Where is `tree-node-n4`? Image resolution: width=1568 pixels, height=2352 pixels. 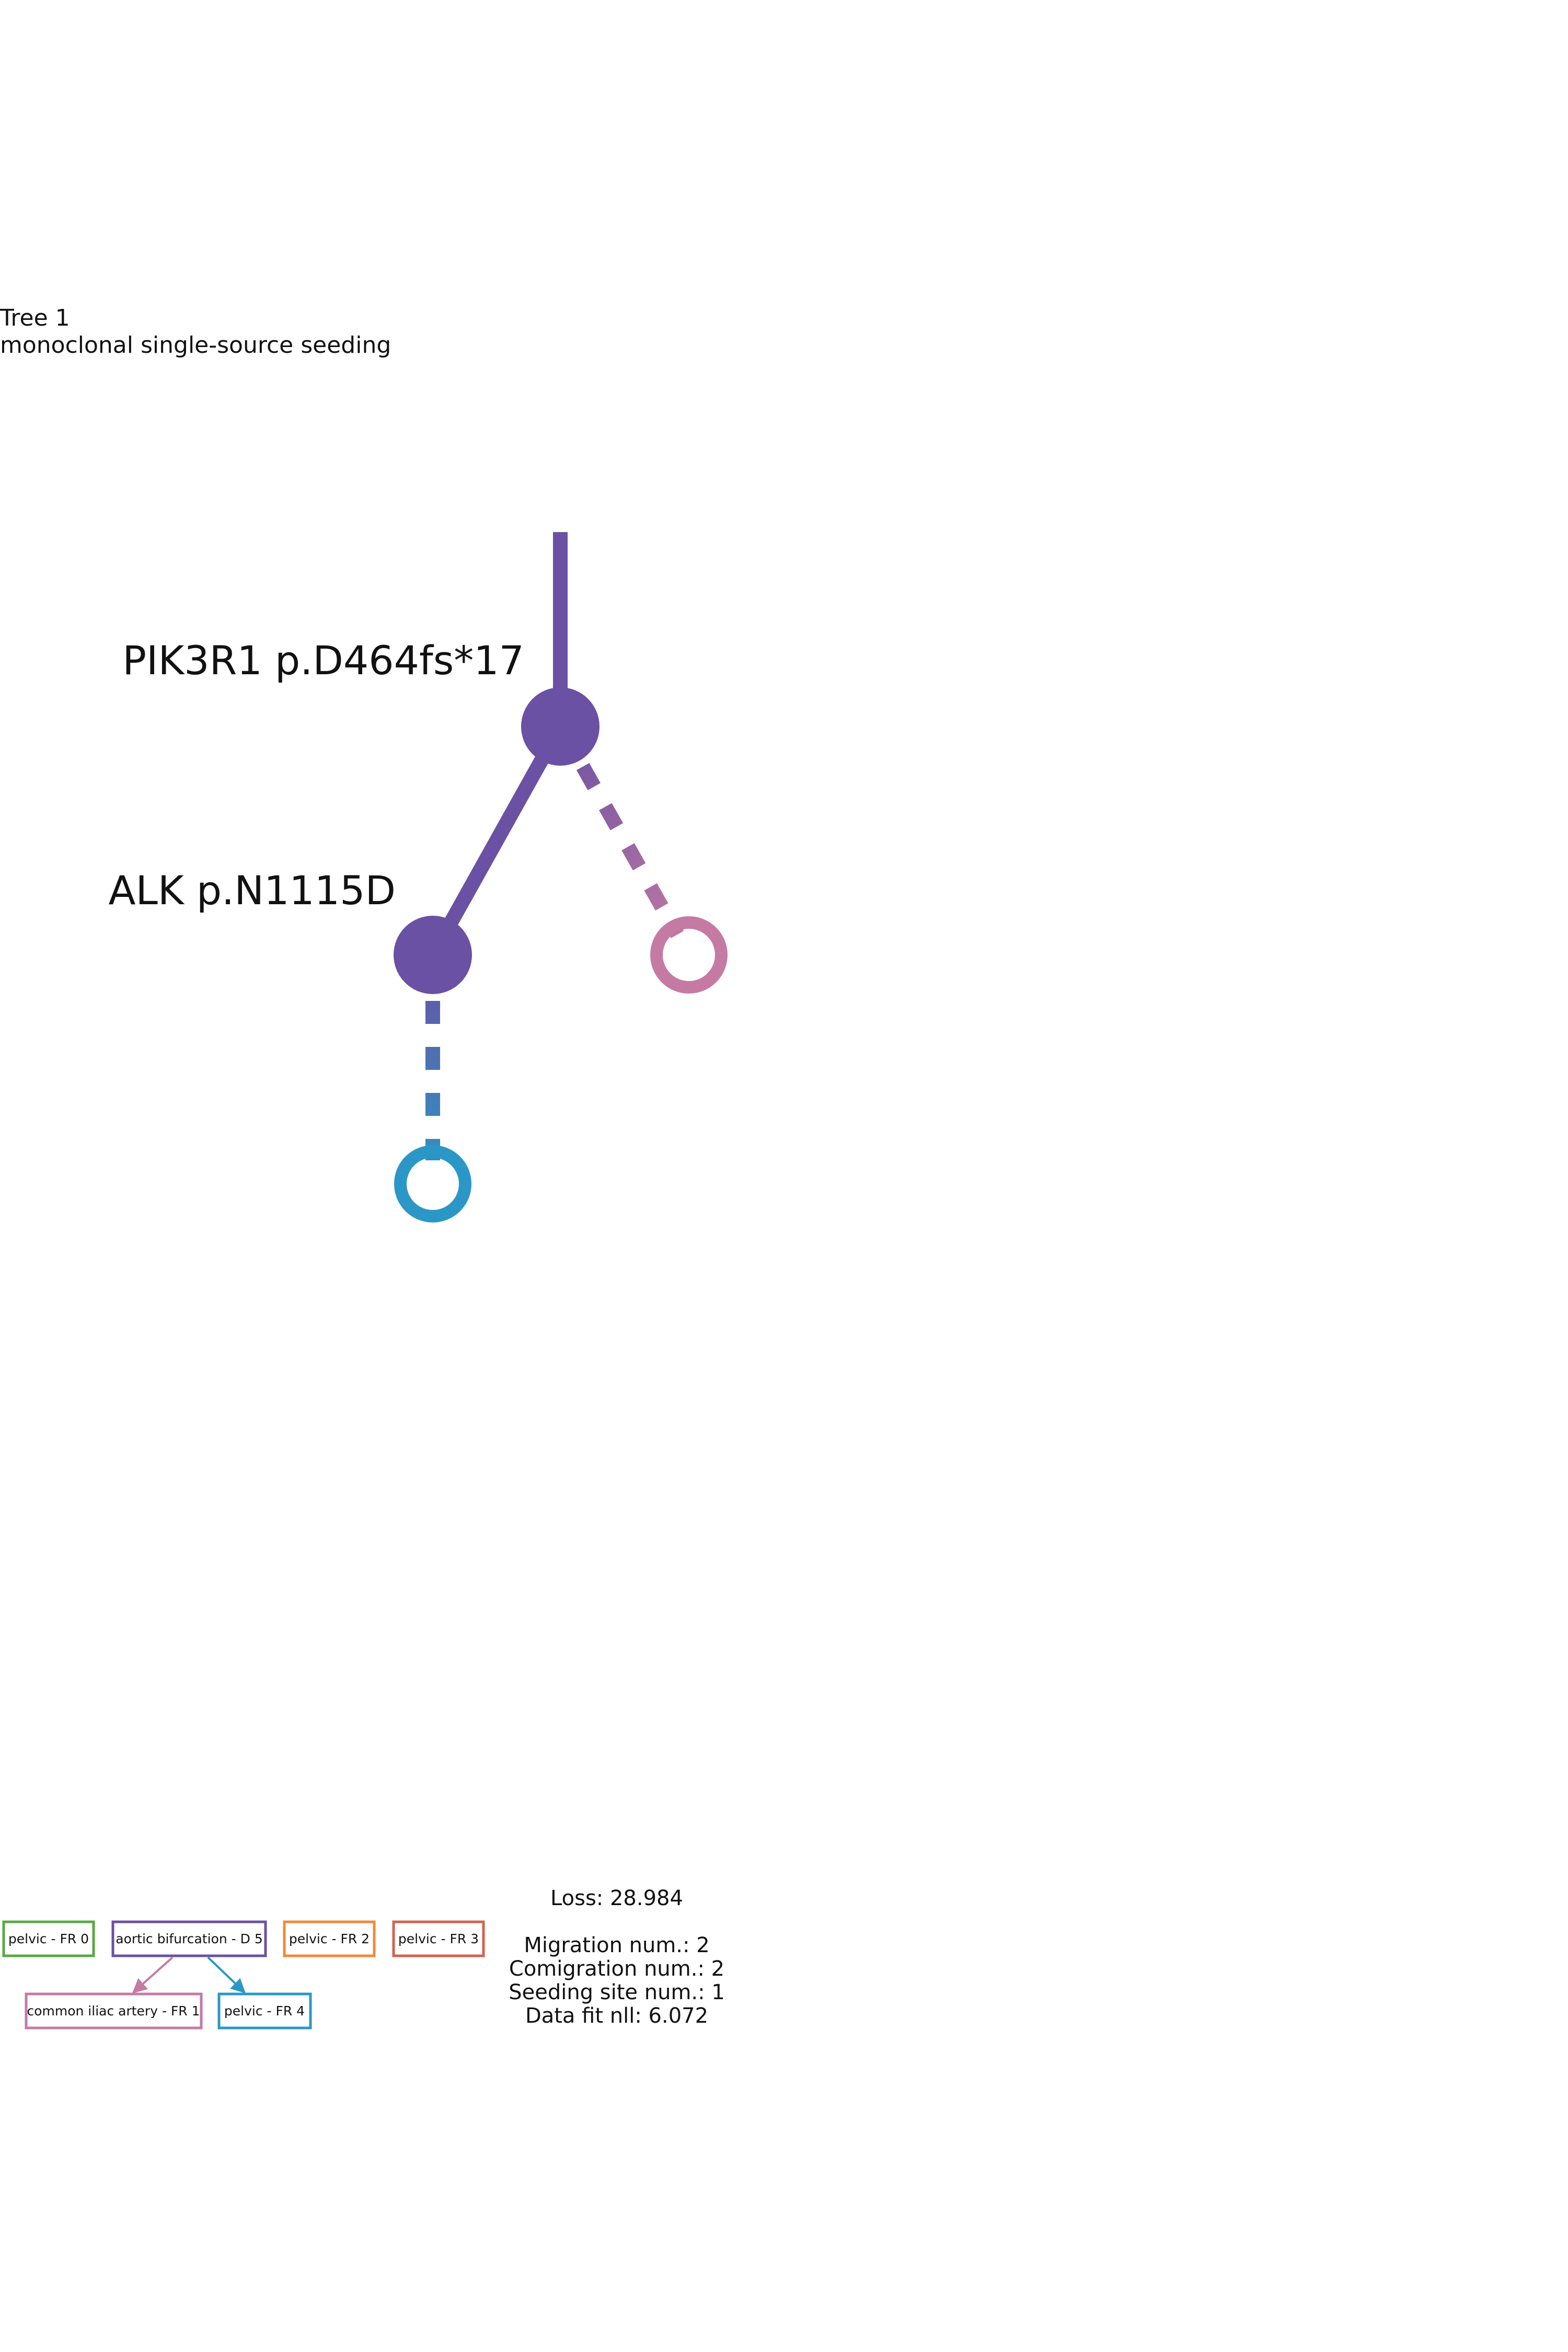
tree-node-n4 is located at coordinates (432, 1184).